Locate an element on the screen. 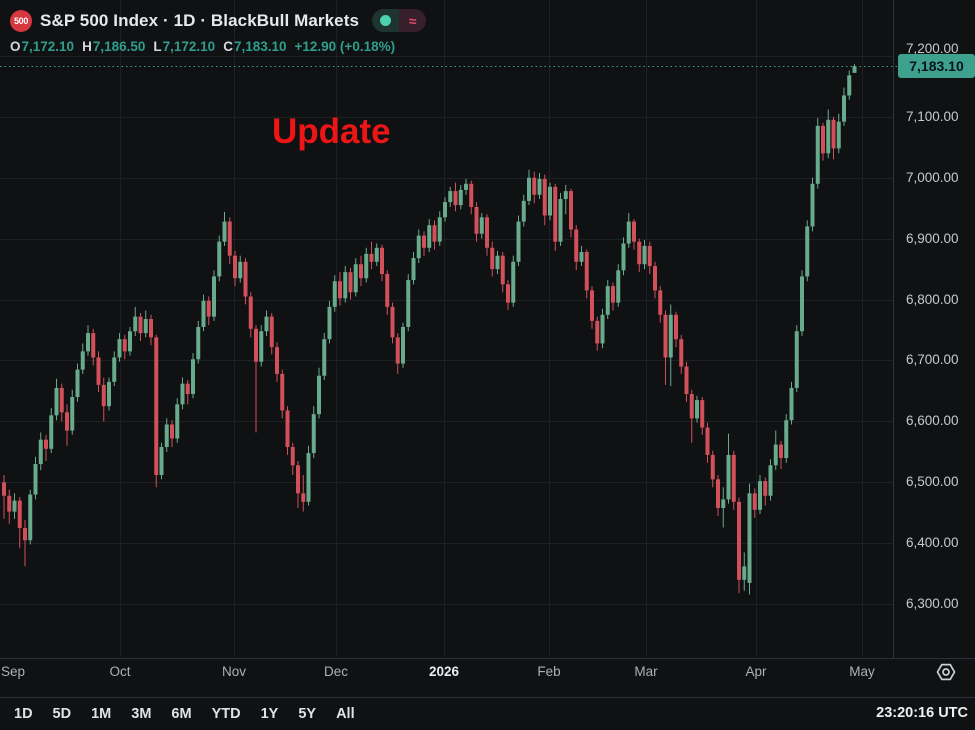 Image resolution: width=975 pixels, height=730 pixels. symbol-logo: 500 is located at coordinates (21, 20).